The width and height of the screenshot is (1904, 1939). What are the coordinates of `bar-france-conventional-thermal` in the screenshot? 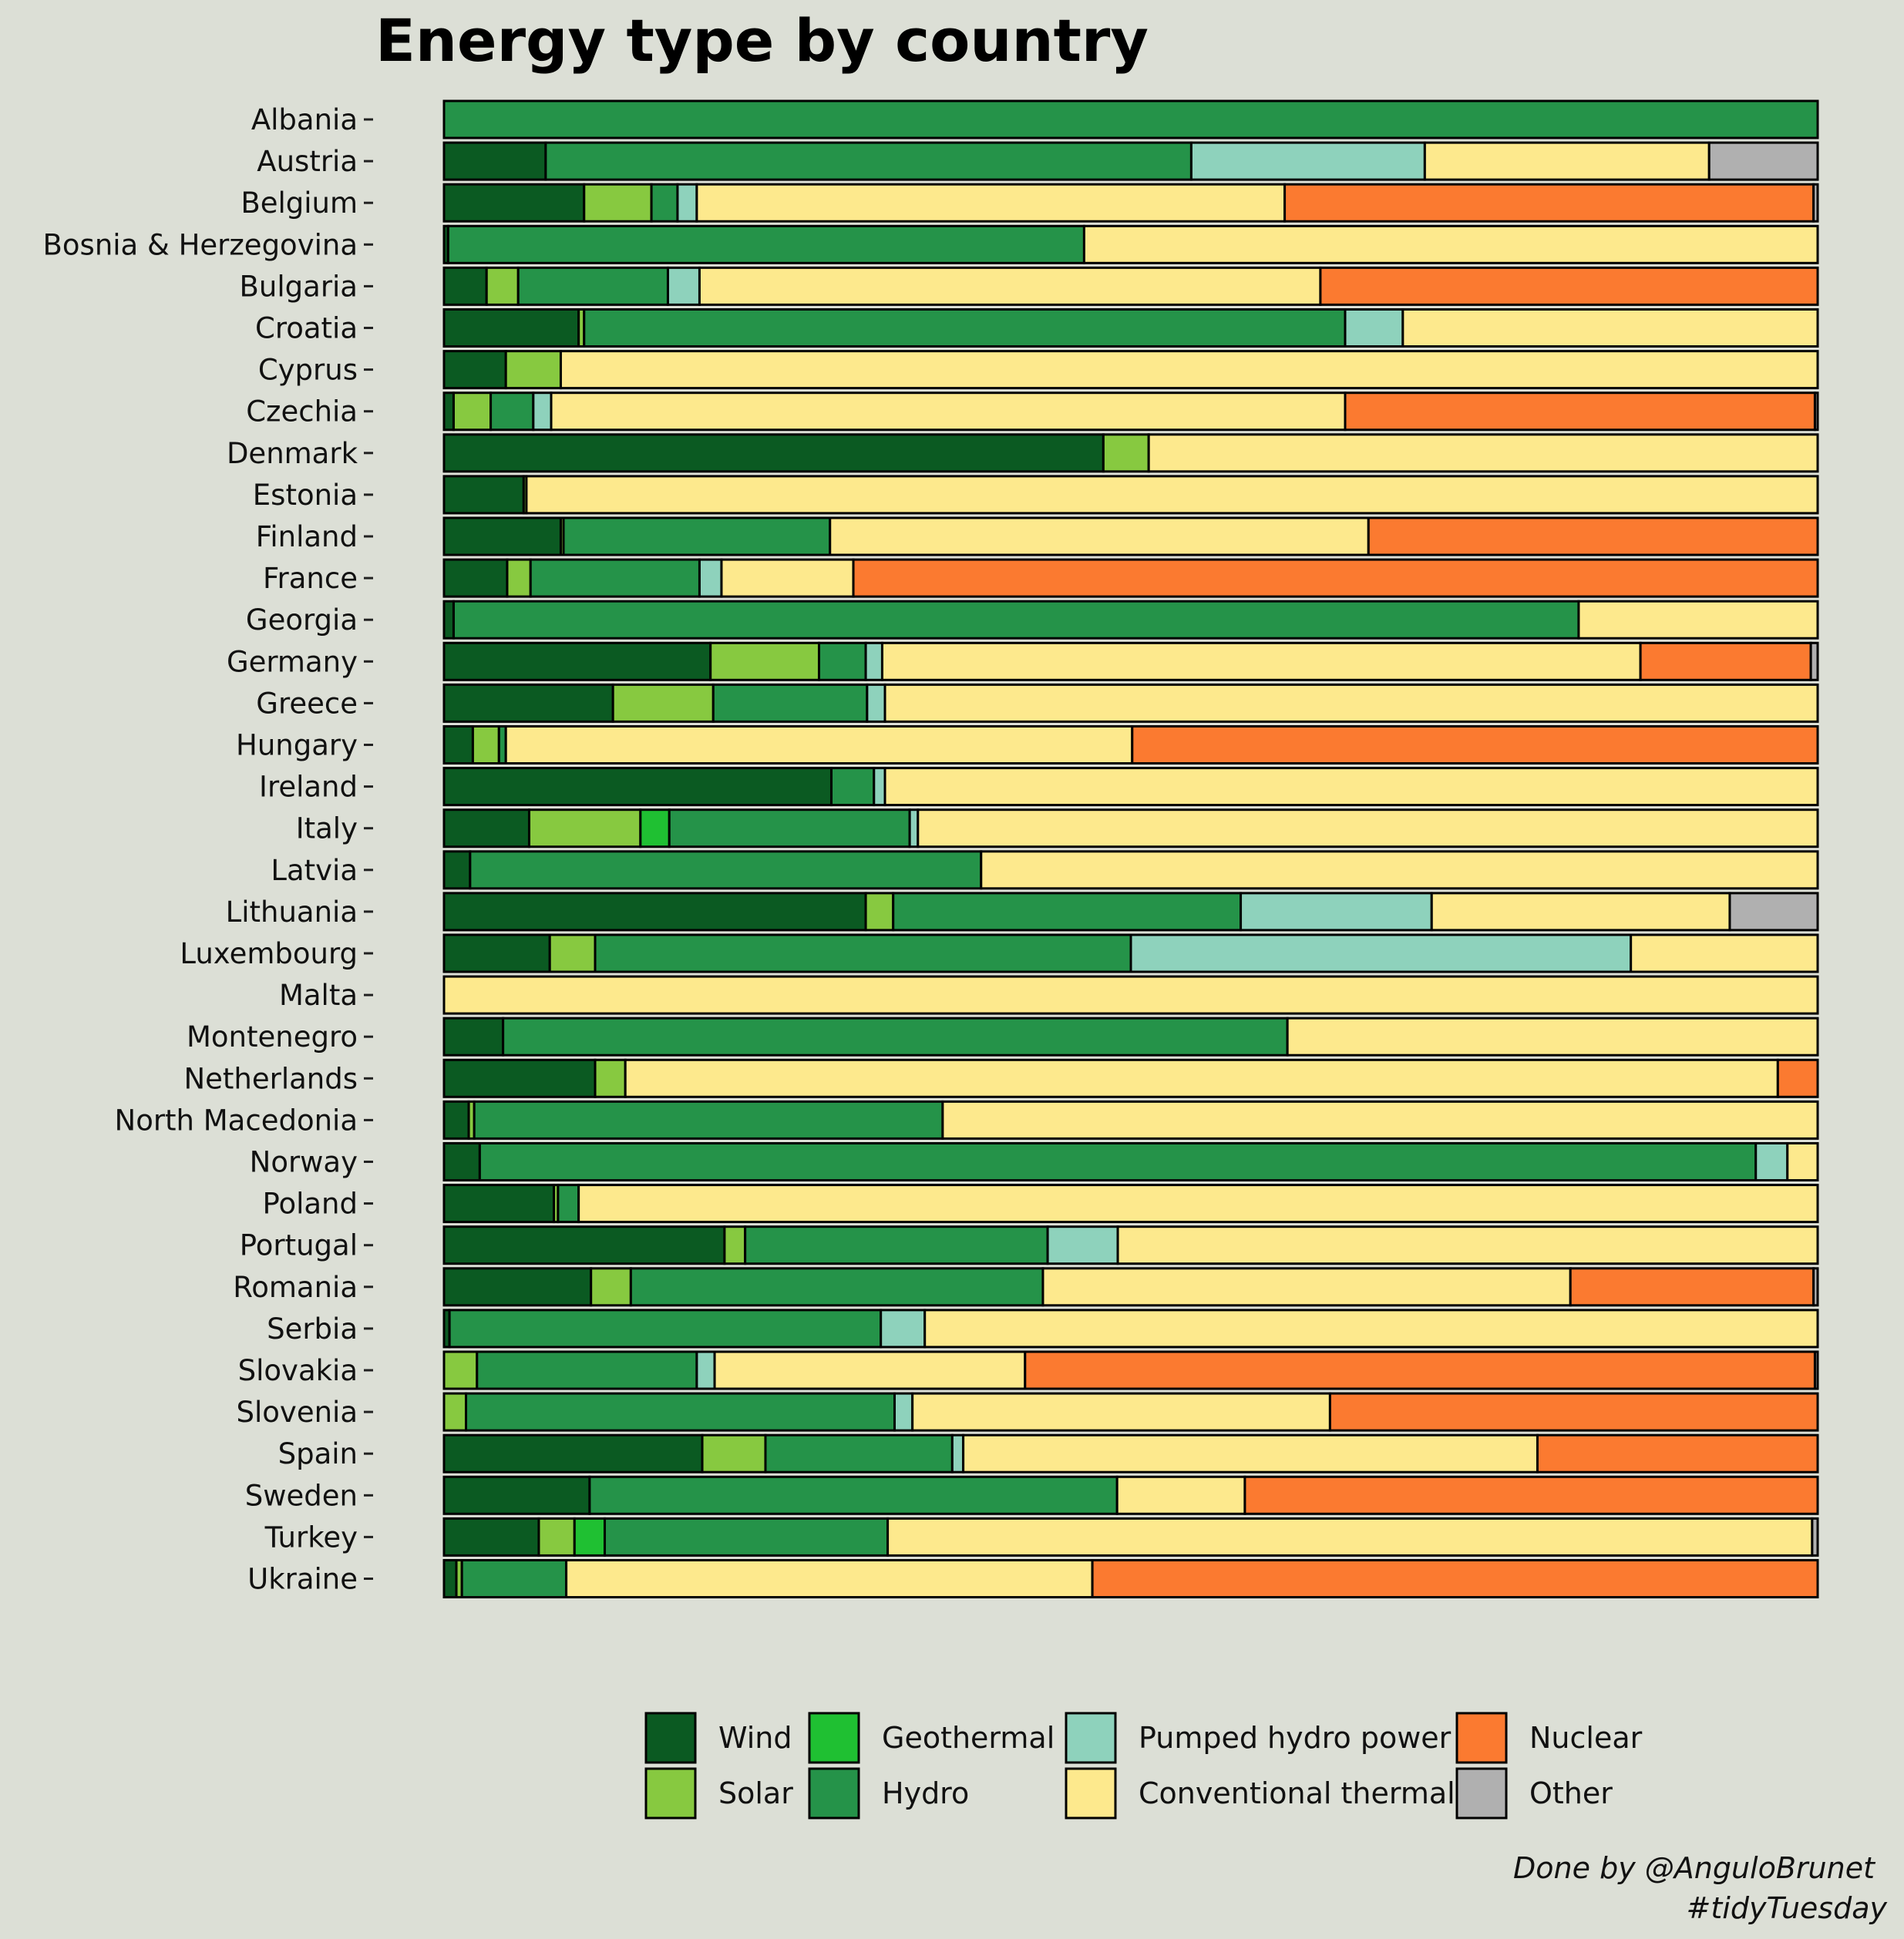 It's located at (788, 578).